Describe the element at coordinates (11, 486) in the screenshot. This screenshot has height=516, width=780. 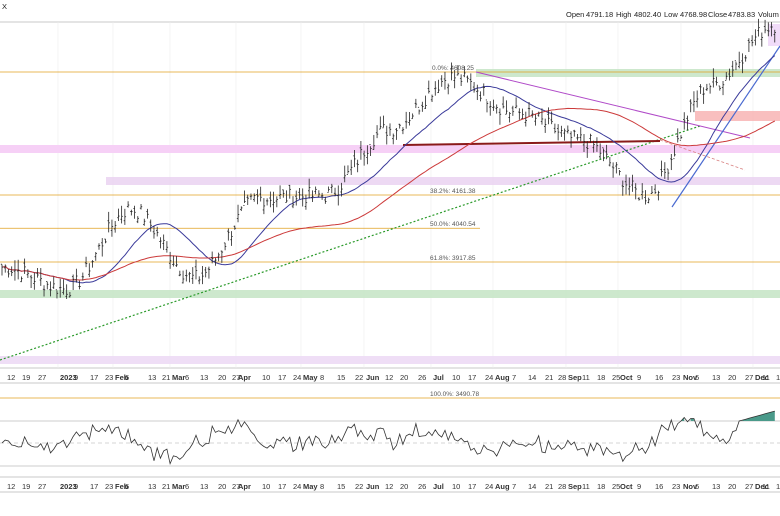
I see `x-tick-bottom: 12` at that location.